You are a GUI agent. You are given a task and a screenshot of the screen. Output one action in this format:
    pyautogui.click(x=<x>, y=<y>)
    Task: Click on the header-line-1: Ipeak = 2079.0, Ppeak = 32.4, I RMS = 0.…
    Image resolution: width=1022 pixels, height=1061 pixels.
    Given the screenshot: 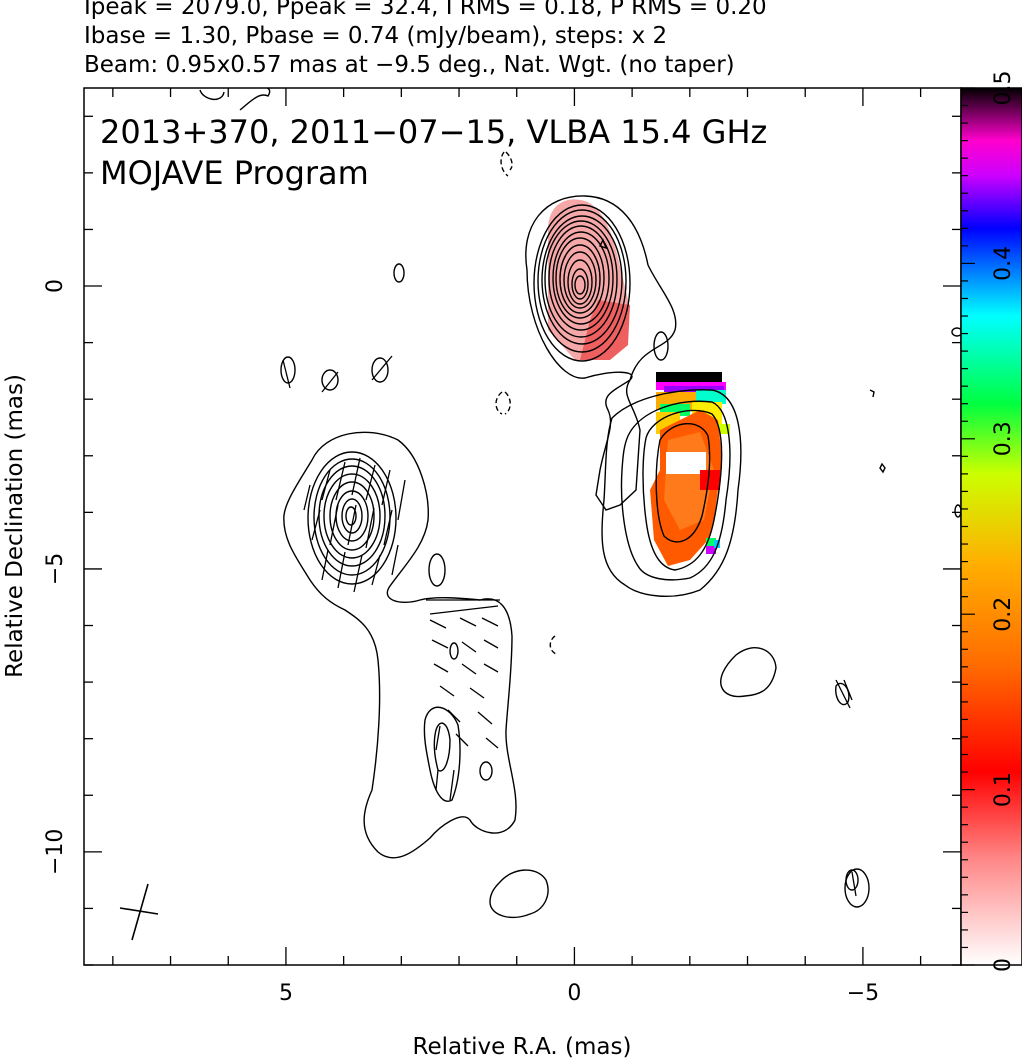 What is the action you would take?
    pyautogui.click(x=425, y=10)
    